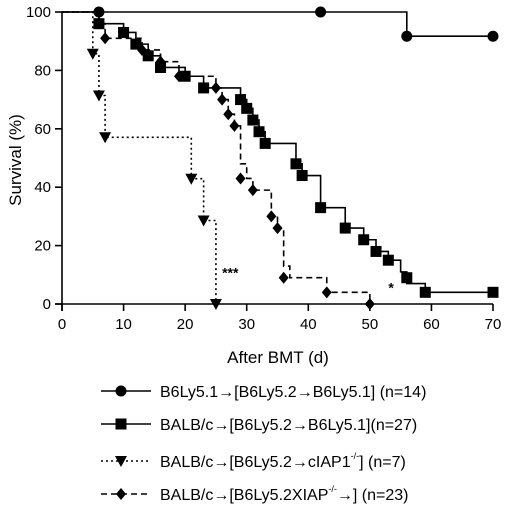 This screenshot has width=520, height=513. Describe the element at coordinates (47, 304) in the screenshot. I see `y-tick-label: 0` at that location.